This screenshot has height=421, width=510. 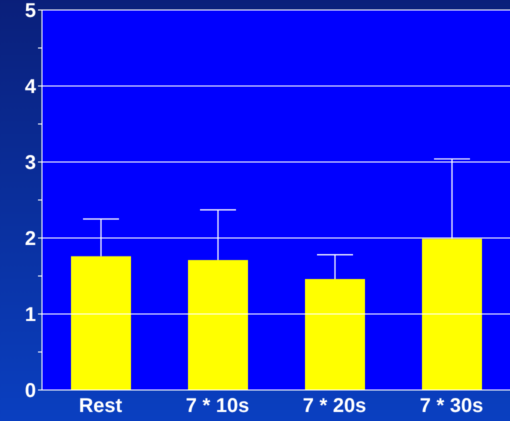 What do you see at coordinates (100, 406) in the screenshot?
I see `x-tick-label: Rest` at bounding box center [100, 406].